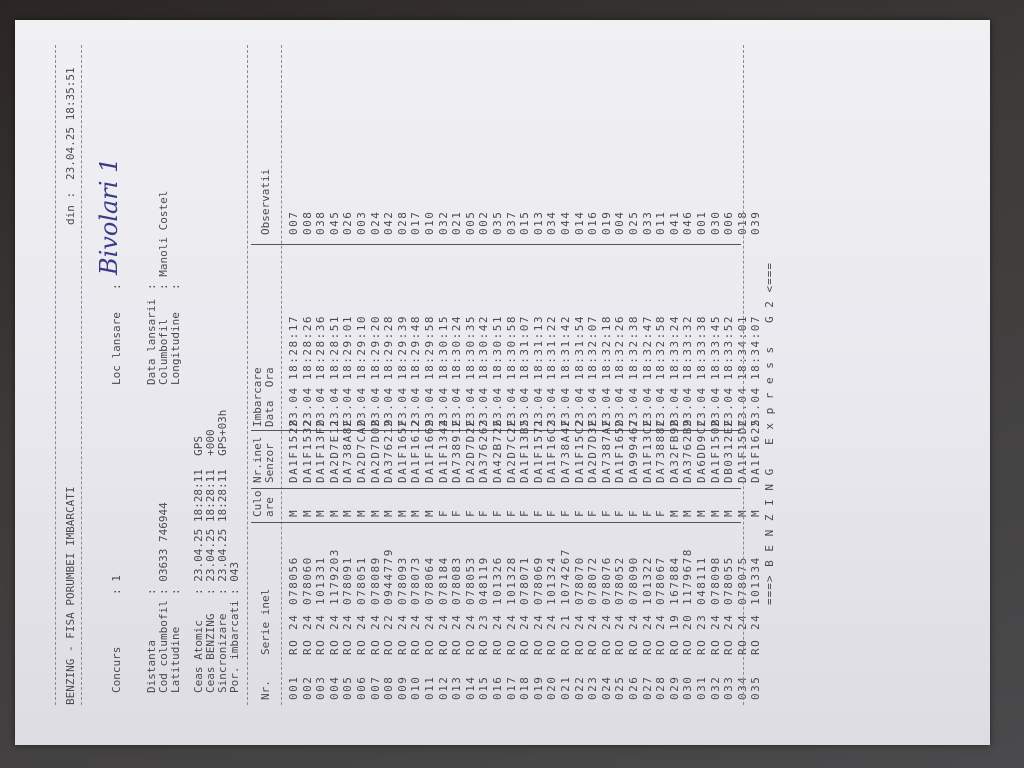  What do you see at coordinates (470, 580) in the screenshot?
I see `ring-number: 078053` at bounding box center [470, 580].